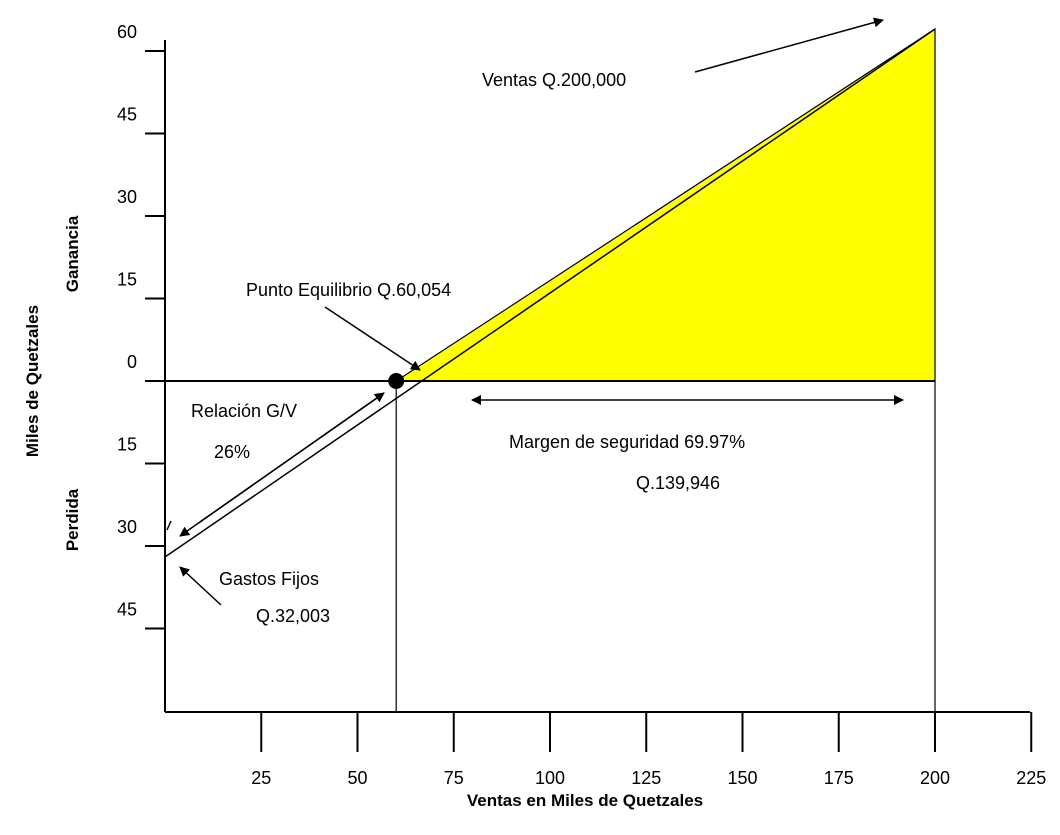 This screenshot has width=1060, height=835. What do you see at coordinates (935, 778) in the screenshot?
I see `x-tick-label: 200` at bounding box center [935, 778].